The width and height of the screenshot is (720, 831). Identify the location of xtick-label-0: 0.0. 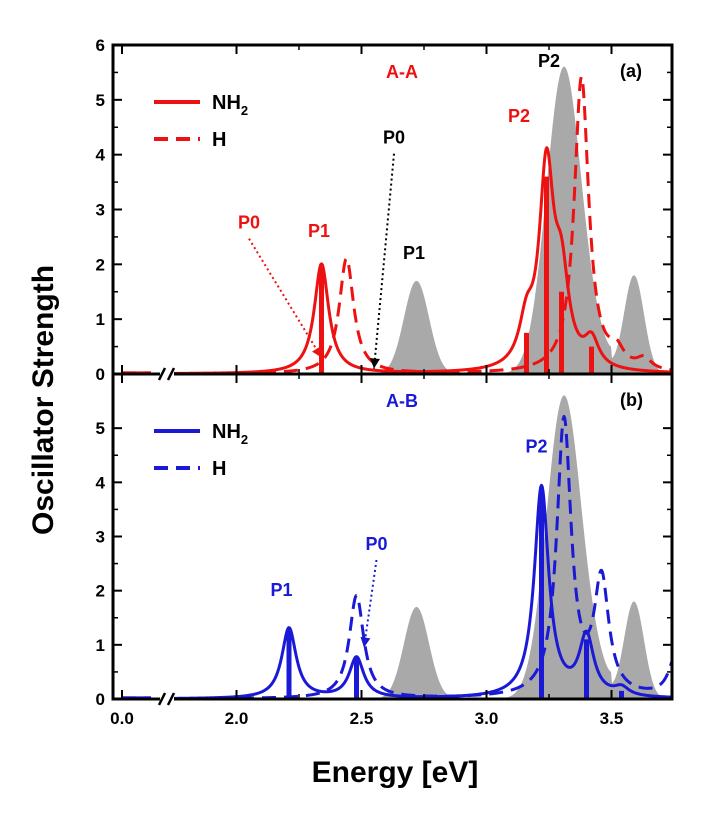
(122, 718).